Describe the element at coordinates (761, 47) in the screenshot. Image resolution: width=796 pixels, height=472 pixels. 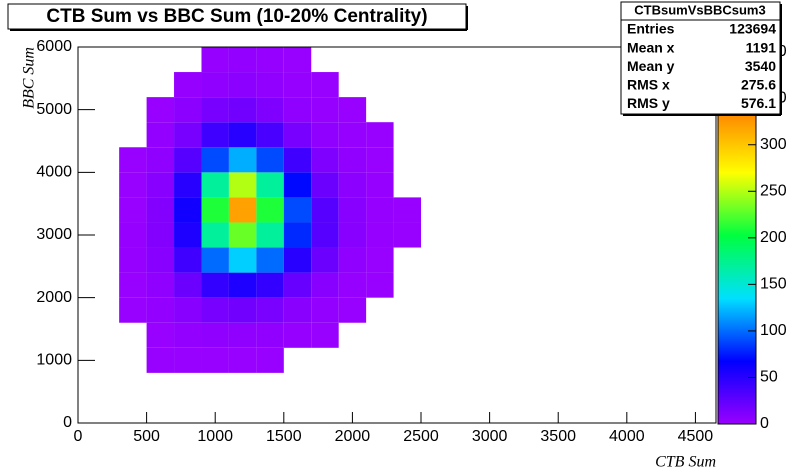
I see `stats-value: 1191` at that location.